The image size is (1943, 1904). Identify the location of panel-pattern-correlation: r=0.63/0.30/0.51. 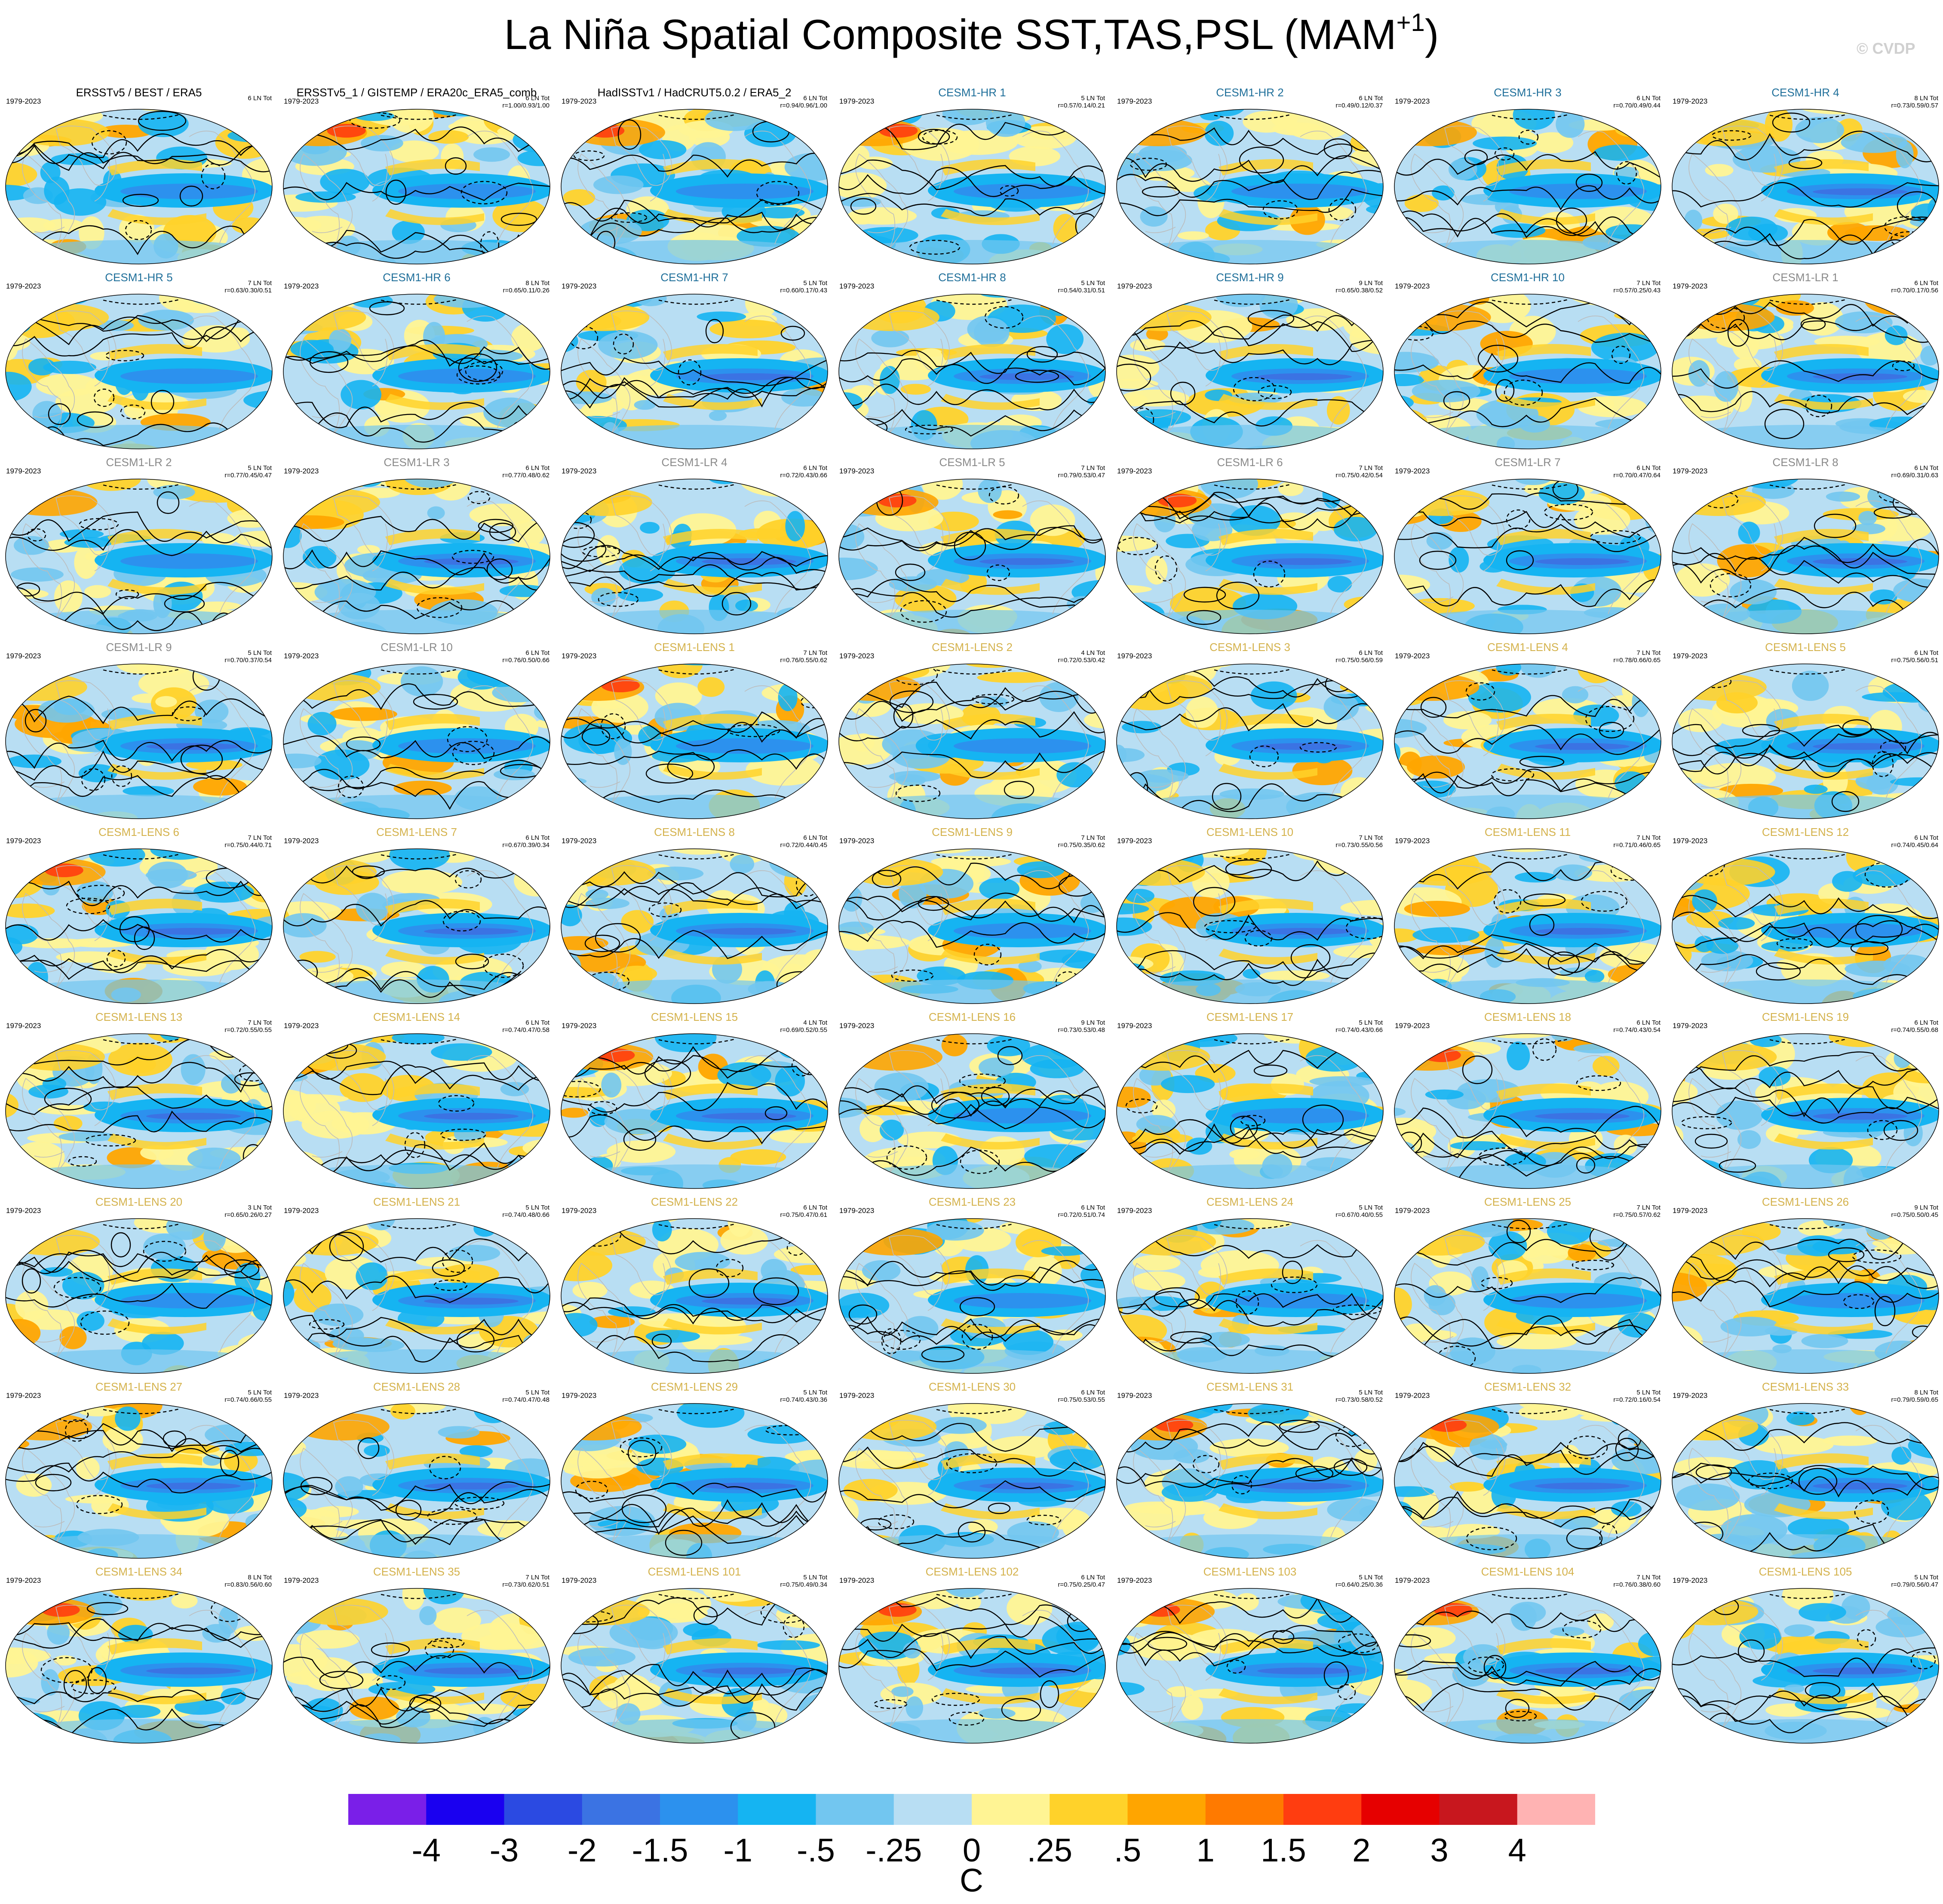
(248, 291).